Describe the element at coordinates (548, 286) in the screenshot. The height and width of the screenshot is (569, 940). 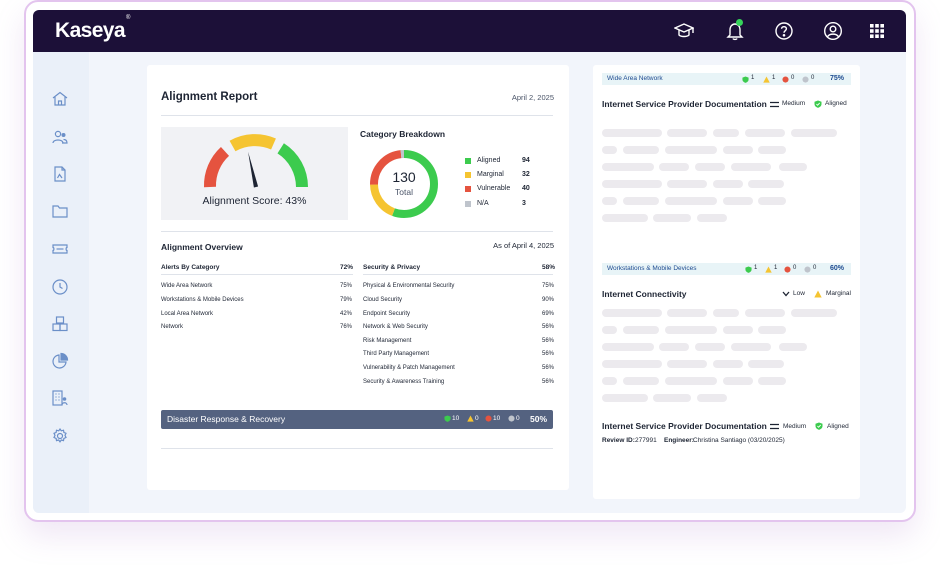
I see `security-row-pct: 75%` at that location.